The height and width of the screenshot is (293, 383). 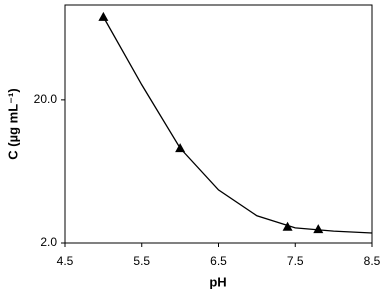 I want to click on y-tick-label: 20.0, so click(x=46, y=99).